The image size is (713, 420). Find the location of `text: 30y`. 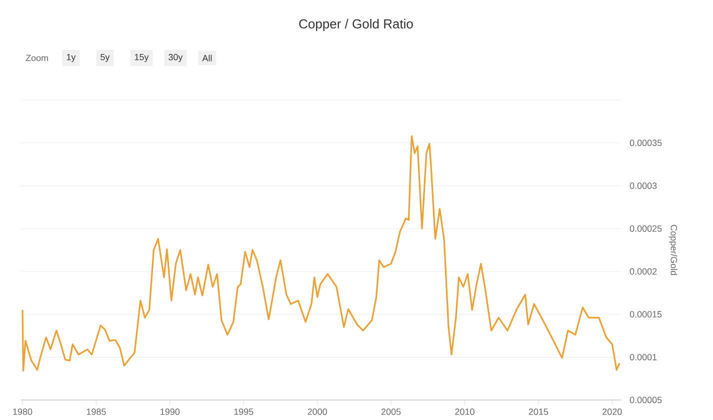

text: 30y is located at coordinates (175, 58).